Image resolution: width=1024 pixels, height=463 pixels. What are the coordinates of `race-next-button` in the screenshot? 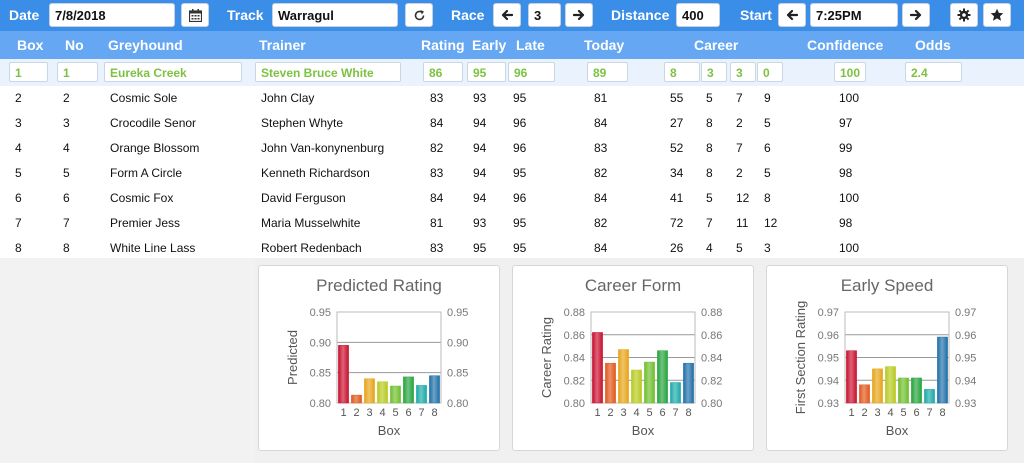 It's located at (579, 15).